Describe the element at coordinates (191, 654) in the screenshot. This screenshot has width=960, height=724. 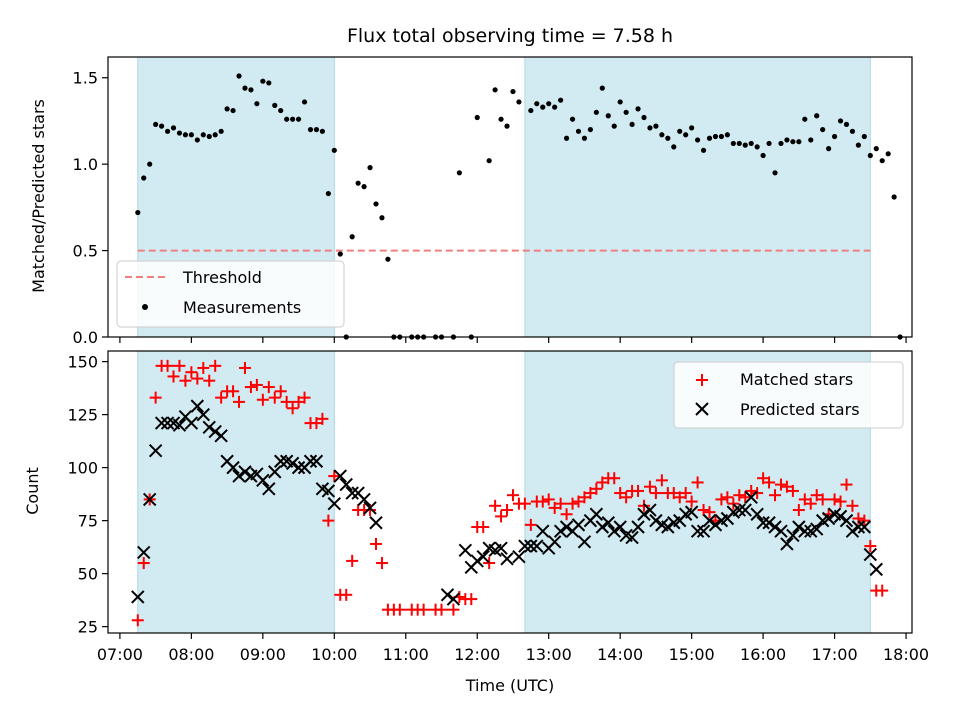
I see `x-tick-label: 08:00` at that location.